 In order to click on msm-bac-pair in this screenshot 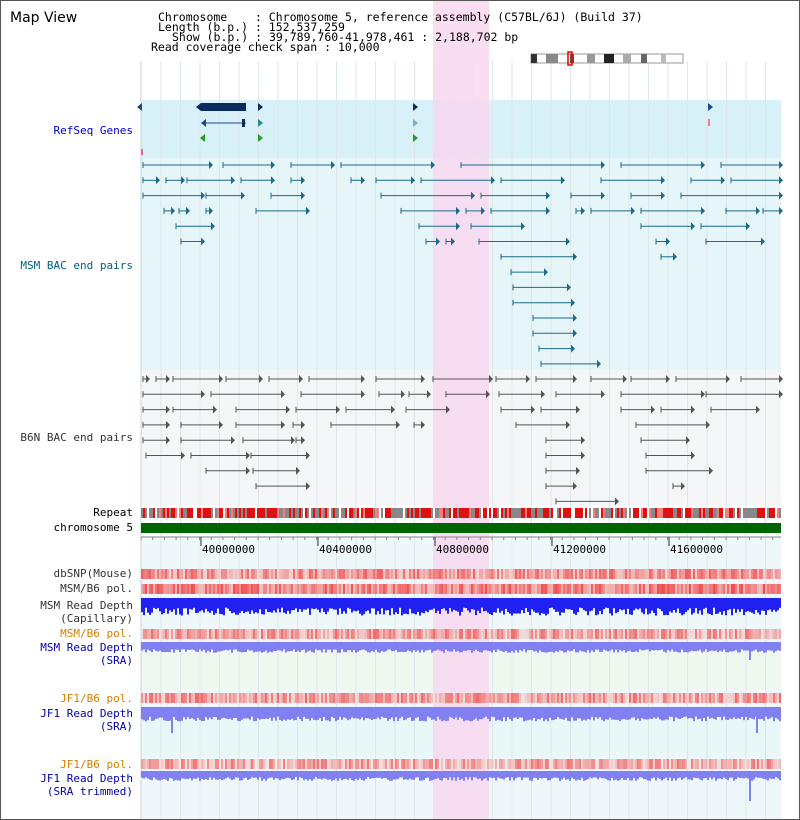, I will do `click(303, 180)`.